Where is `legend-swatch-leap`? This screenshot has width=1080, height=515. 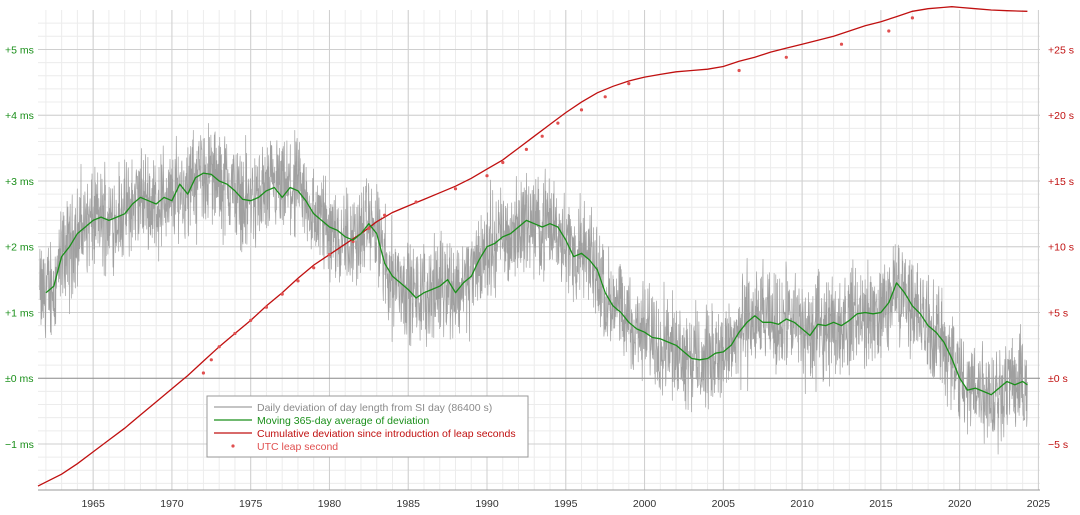 legend-swatch-leap is located at coordinates (233, 446).